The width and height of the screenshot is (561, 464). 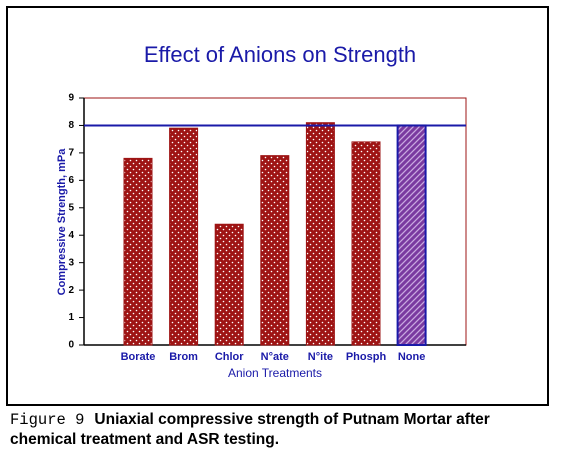 I want to click on y-axis-label: Compressive Strength, mPa, so click(x=62, y=222).